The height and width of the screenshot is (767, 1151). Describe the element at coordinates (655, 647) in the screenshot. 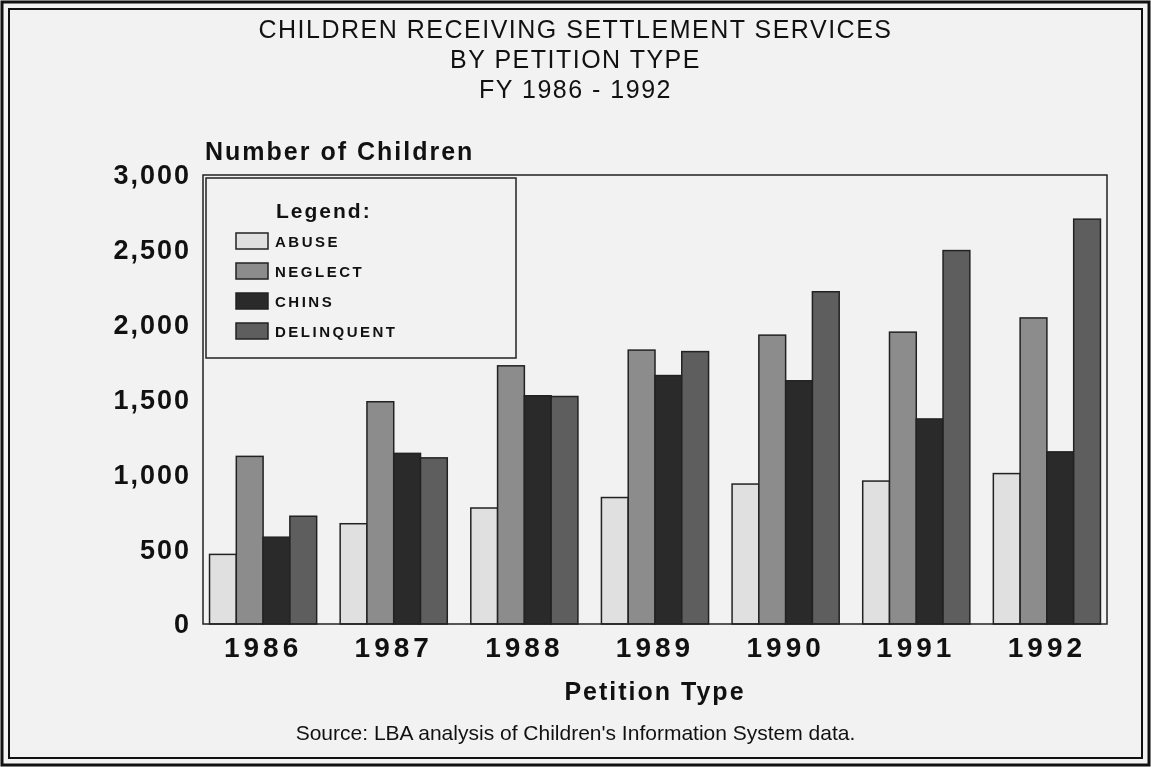

I see `x-tick-label: 1989` at that location.